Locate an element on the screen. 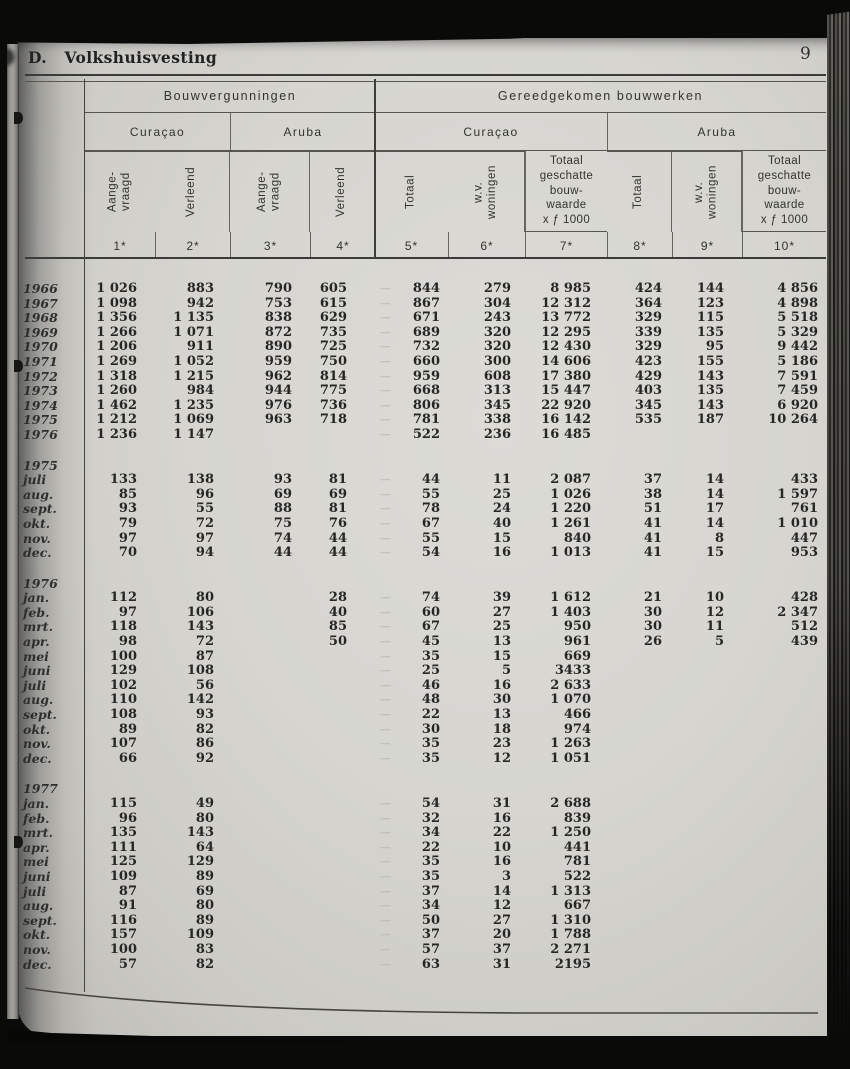 The width and height of the screenshot is (850, 1069). data-cell-col7: 1 310 is located at coordinates (570, 920).